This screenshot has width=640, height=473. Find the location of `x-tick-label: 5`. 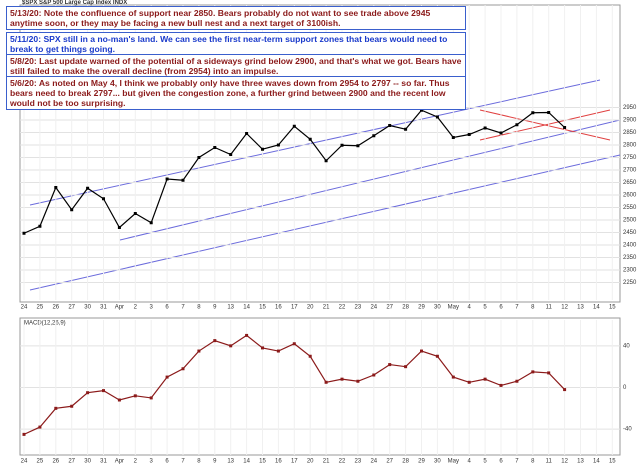

x-tick-label: 5 is located at coordinates (485, 462).